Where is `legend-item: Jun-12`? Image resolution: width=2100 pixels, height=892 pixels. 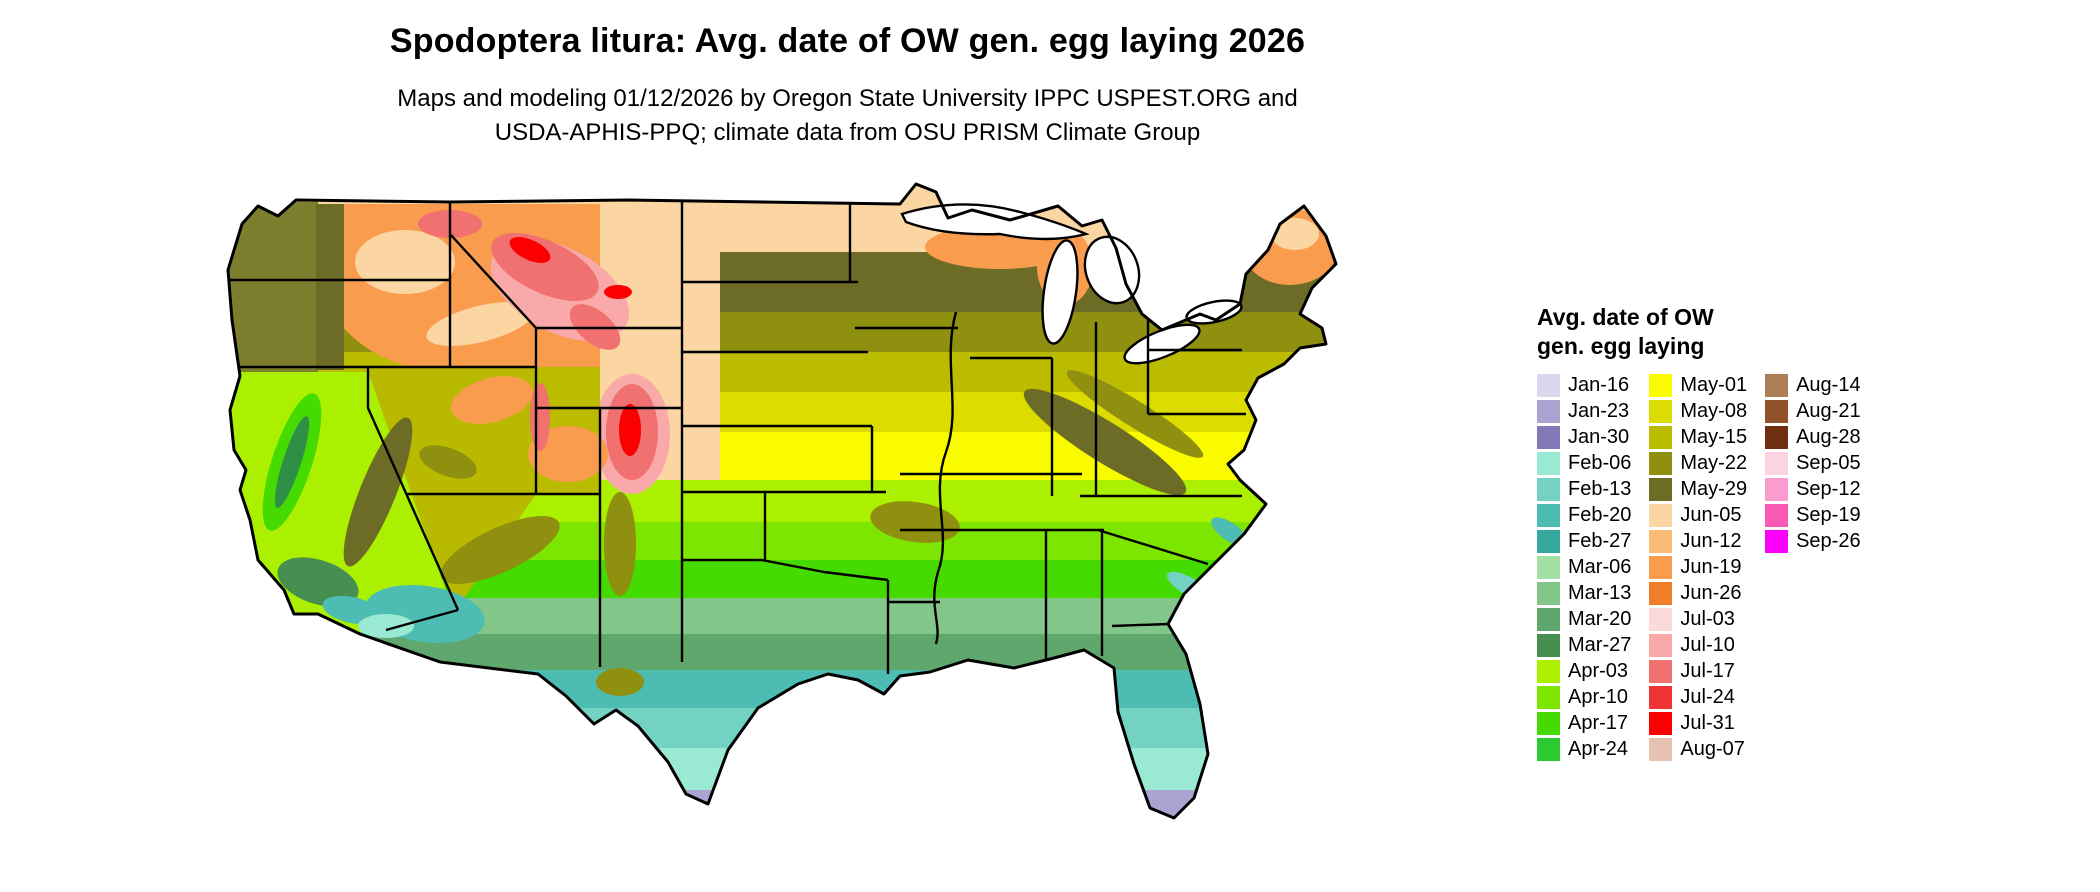
legend-item: Jun-12 is located at coordinates (1698, 541).